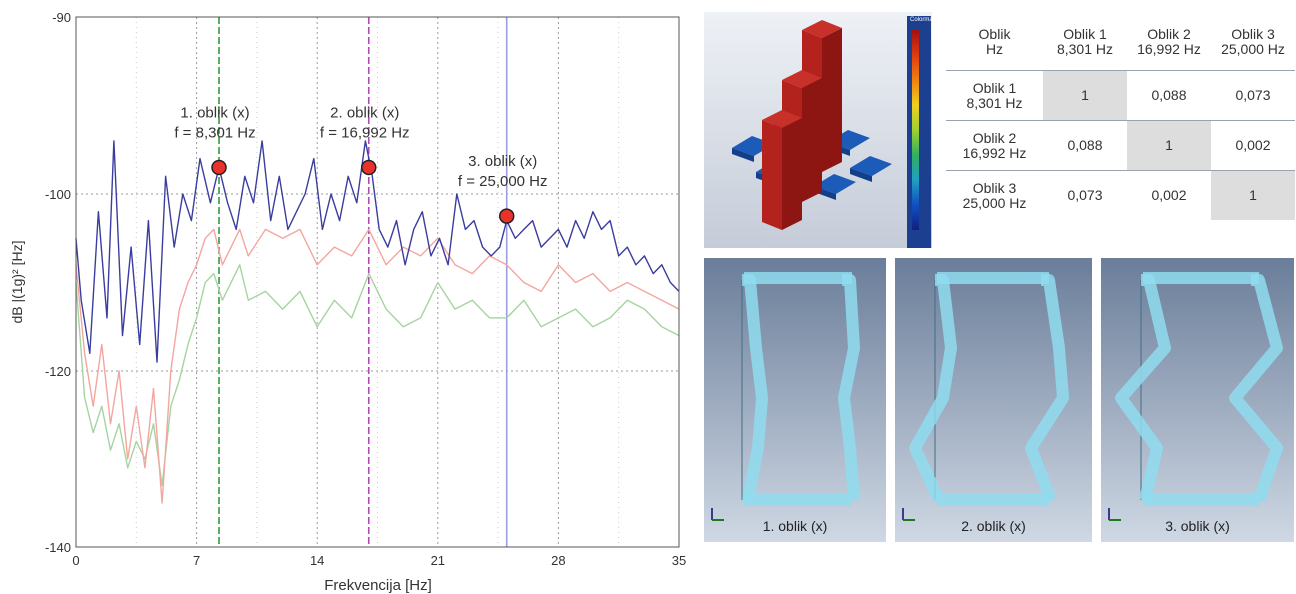 This screenshot has width=1296, height=594. I want to click on y-tick-label: -120, so click(58, 371).